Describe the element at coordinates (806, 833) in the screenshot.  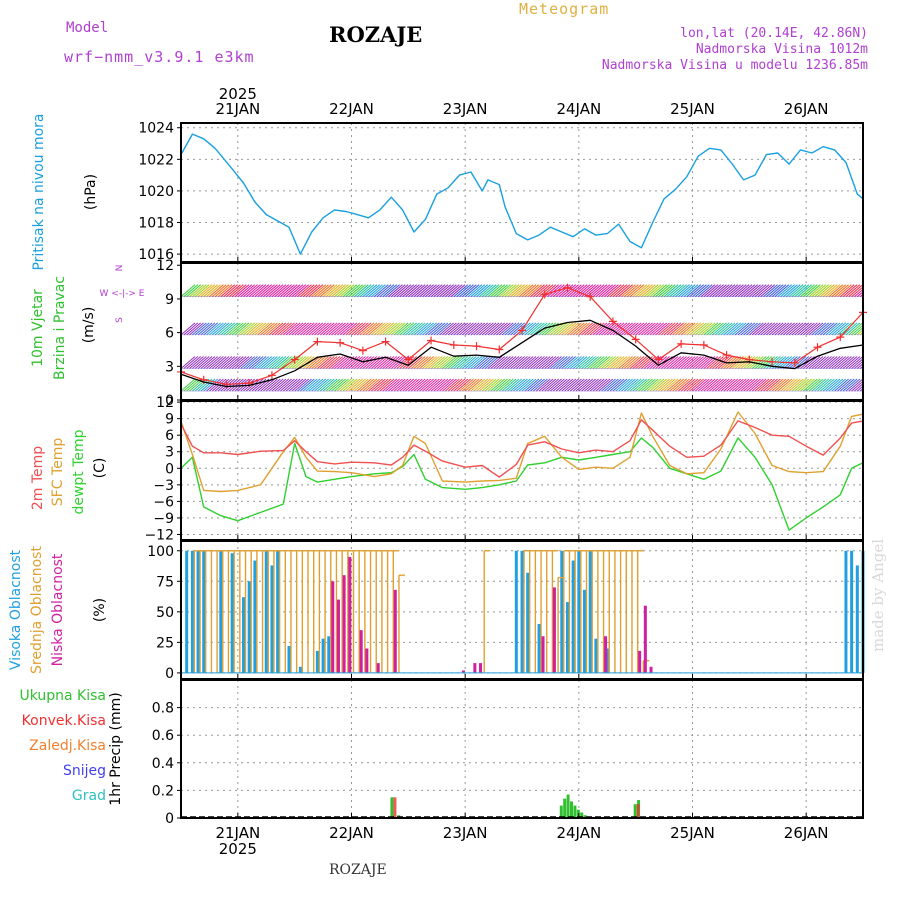
I see `bottom-day-label: 26JAN` at that location.